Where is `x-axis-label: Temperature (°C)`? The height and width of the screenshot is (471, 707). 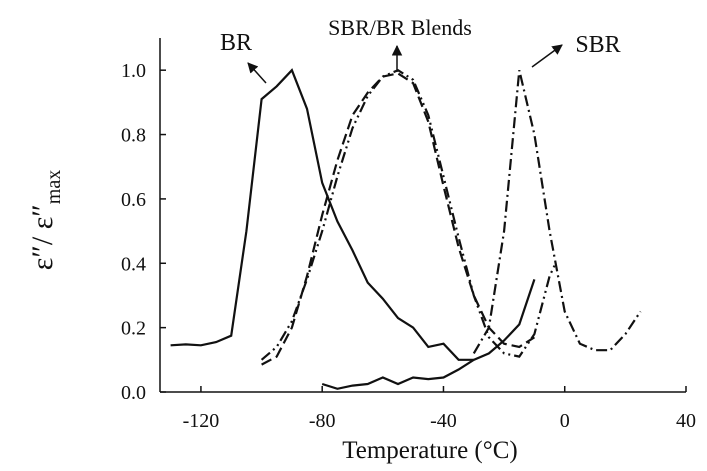
x-axis-label: Temperature (°C) is located at coordinates (430, 450).